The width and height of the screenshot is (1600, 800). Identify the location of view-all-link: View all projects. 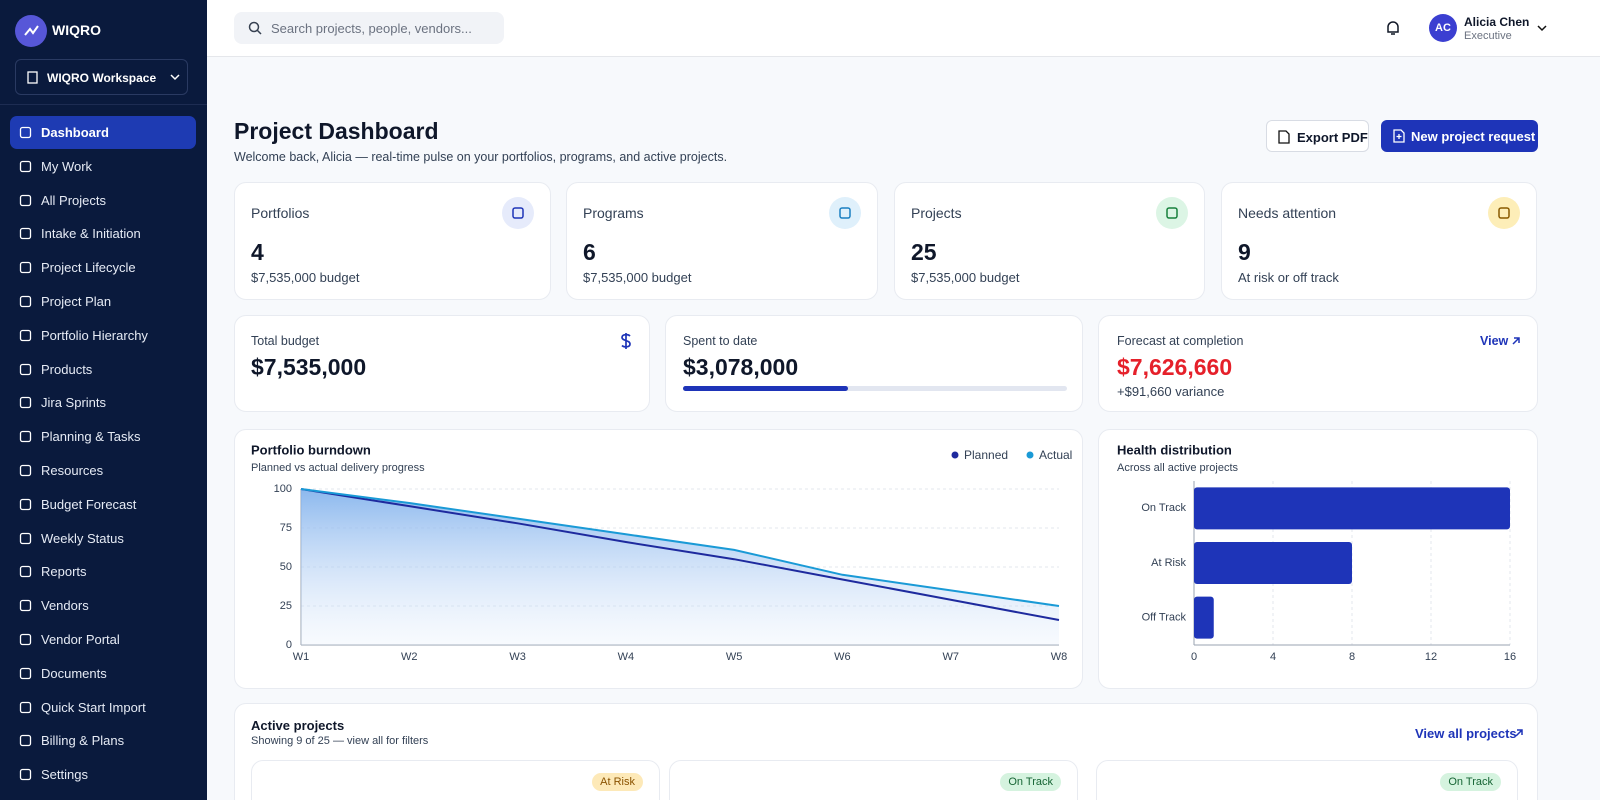
(1466, 733).